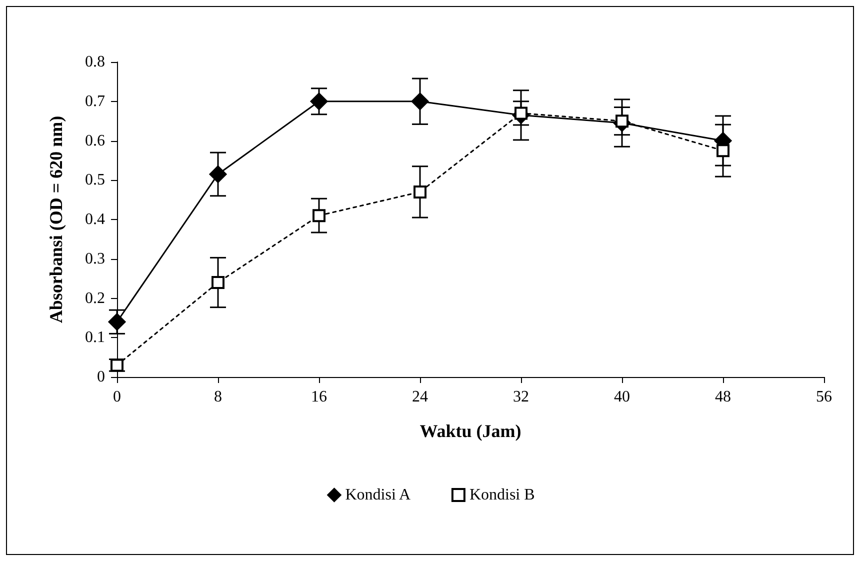  What do you see at coordinates (95, 298) in the screenshot?
I see `y-tick-label: 0.2` at bounding box center [95, 298].